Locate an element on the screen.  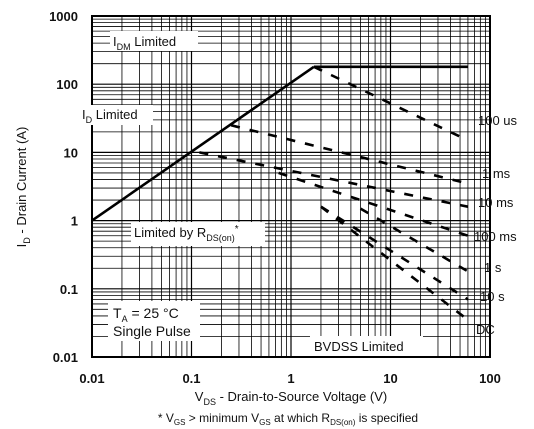
y-tick-label: 0.01 is located at coordinates (65, 357).